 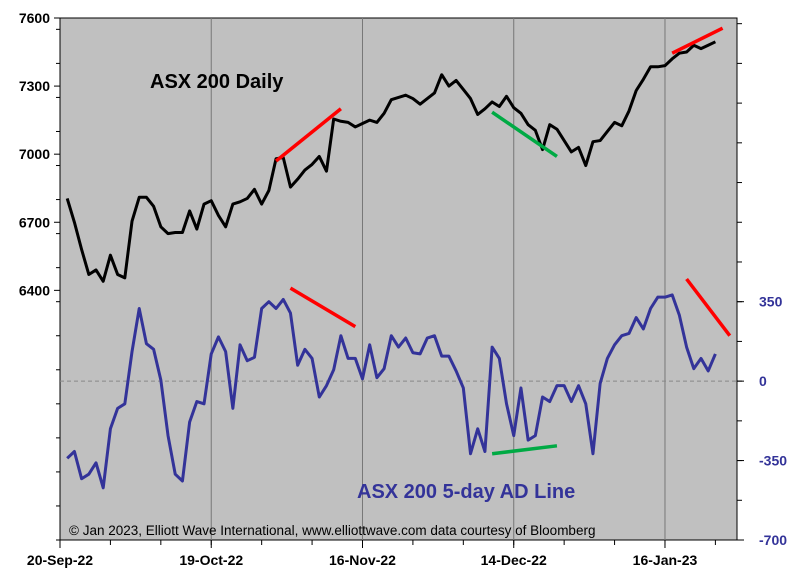 What do you see at coordinates (39, 275) in the screenshot?
I see `left-y-axis: 6400 6700 7000 7300 7600` at bounding box center [39, 275].